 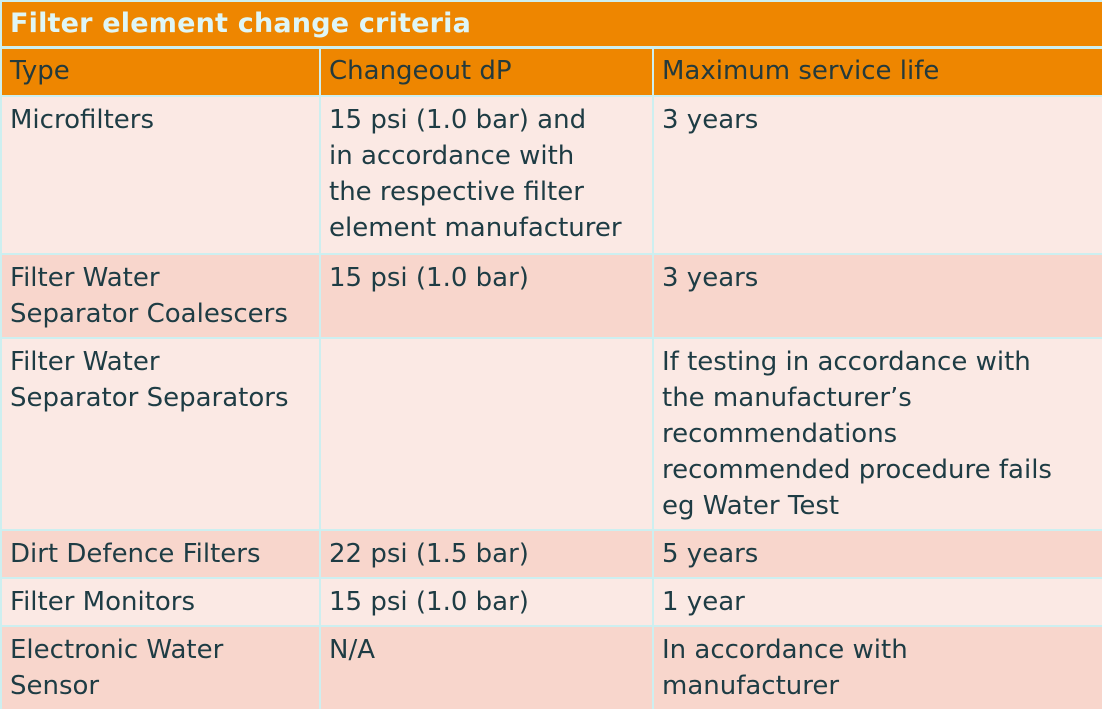 I want to click on cell-line: N/A, so click(x=352, y=650).